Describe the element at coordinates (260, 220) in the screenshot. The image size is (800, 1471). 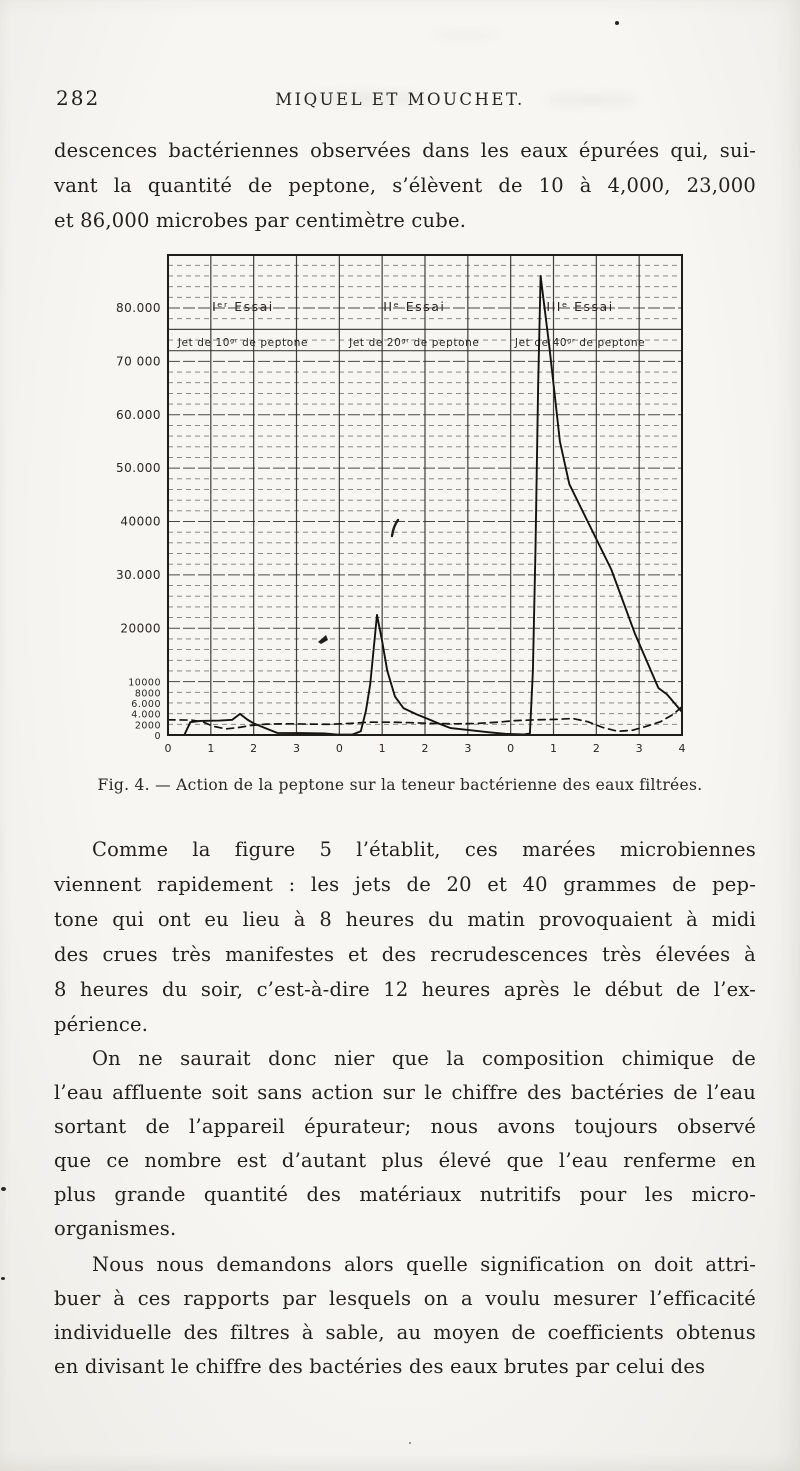
I see `text-line: et 86,000 microbes par centimètre cube.` at that location.